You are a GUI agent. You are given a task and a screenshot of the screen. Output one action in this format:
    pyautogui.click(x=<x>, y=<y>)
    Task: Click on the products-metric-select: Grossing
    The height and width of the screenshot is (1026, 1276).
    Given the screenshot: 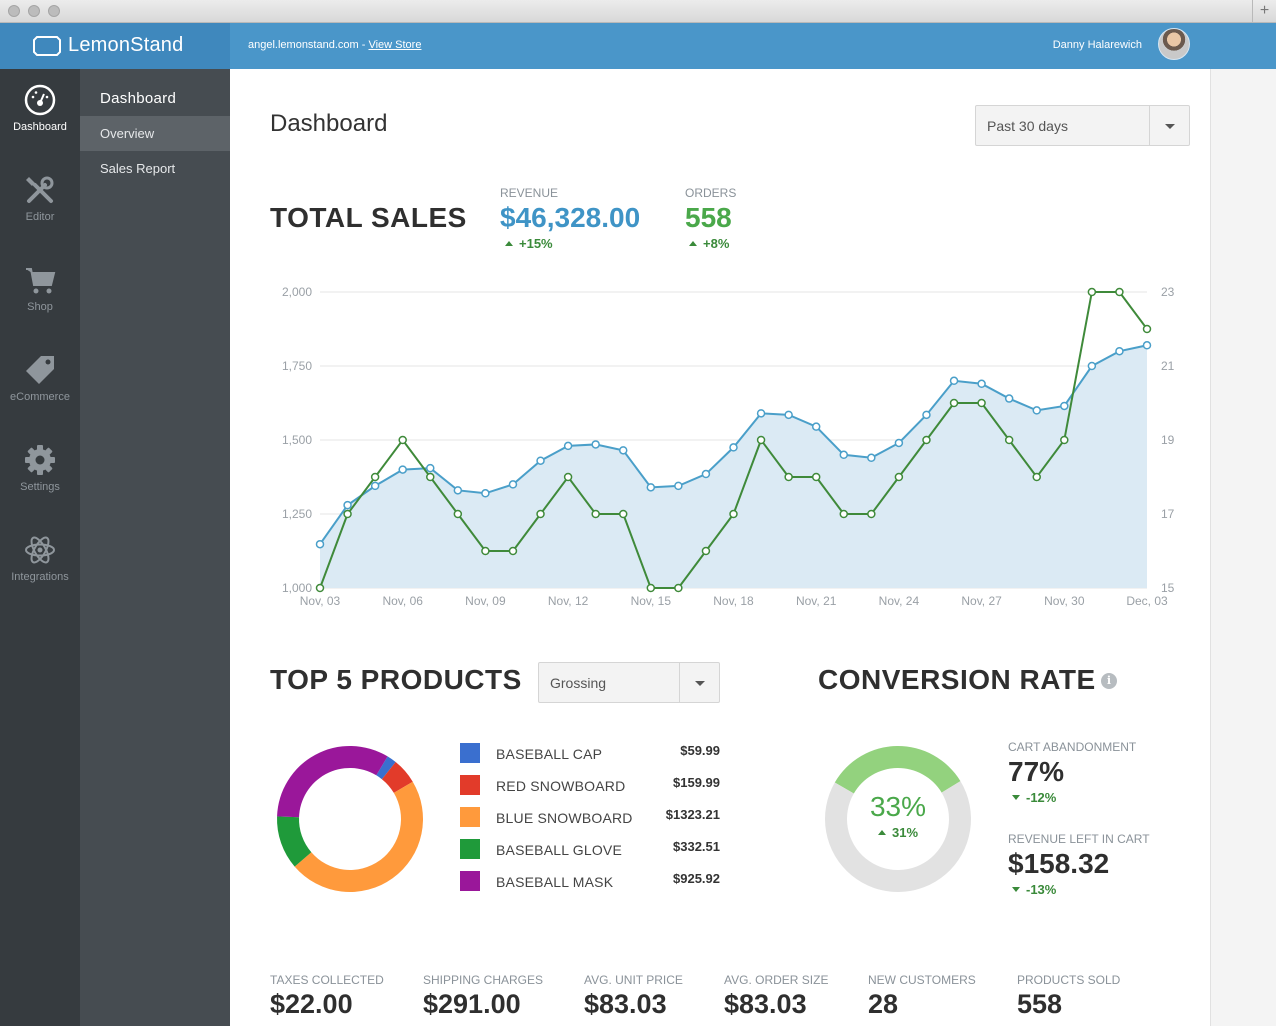 What is the action you would take?
    pyautogui.click(x=629, y=682)
    